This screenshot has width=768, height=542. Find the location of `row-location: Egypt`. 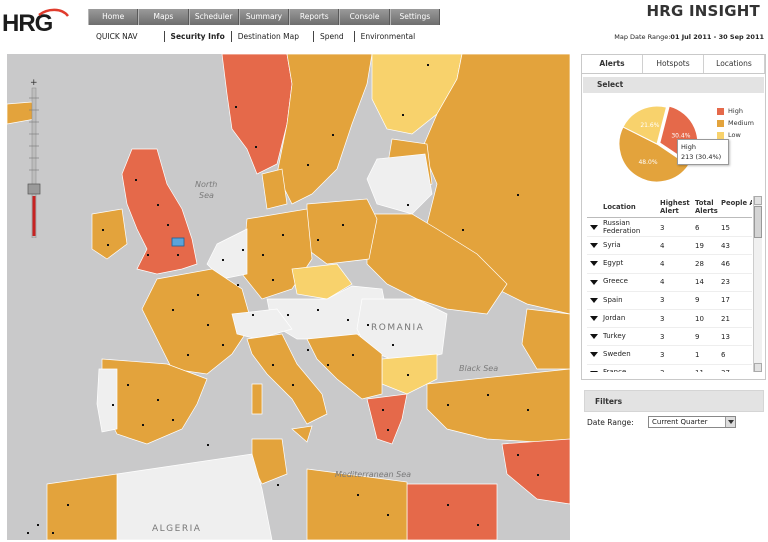

row-location: Egypt is located at coordinates (621, 263).